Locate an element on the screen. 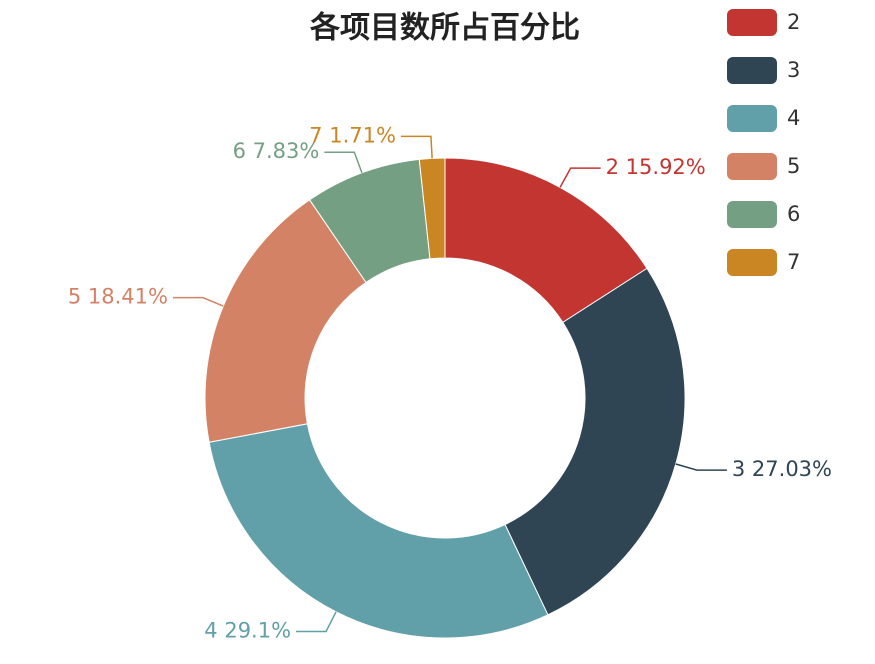 The height and width of the screenshot is (664, 875). legend-label: 7 is located at coordinates (793, 262).